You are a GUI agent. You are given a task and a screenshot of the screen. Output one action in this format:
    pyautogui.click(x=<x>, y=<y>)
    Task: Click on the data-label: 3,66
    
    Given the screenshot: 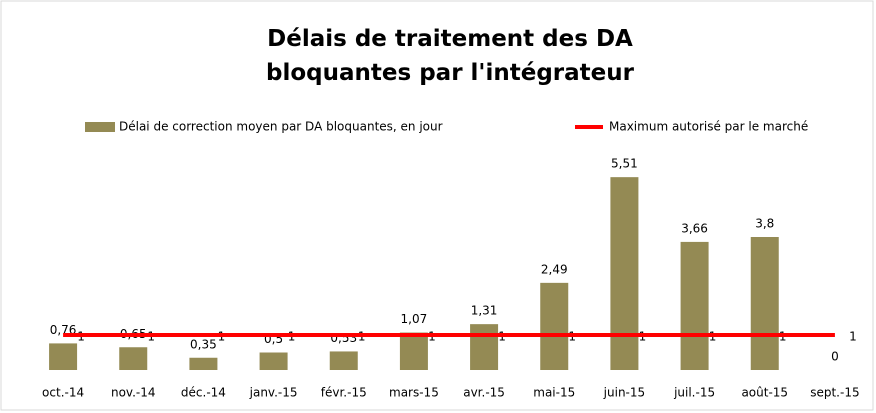 What is the action you would take?
    pyautogui.click(x=694, y=228)
    